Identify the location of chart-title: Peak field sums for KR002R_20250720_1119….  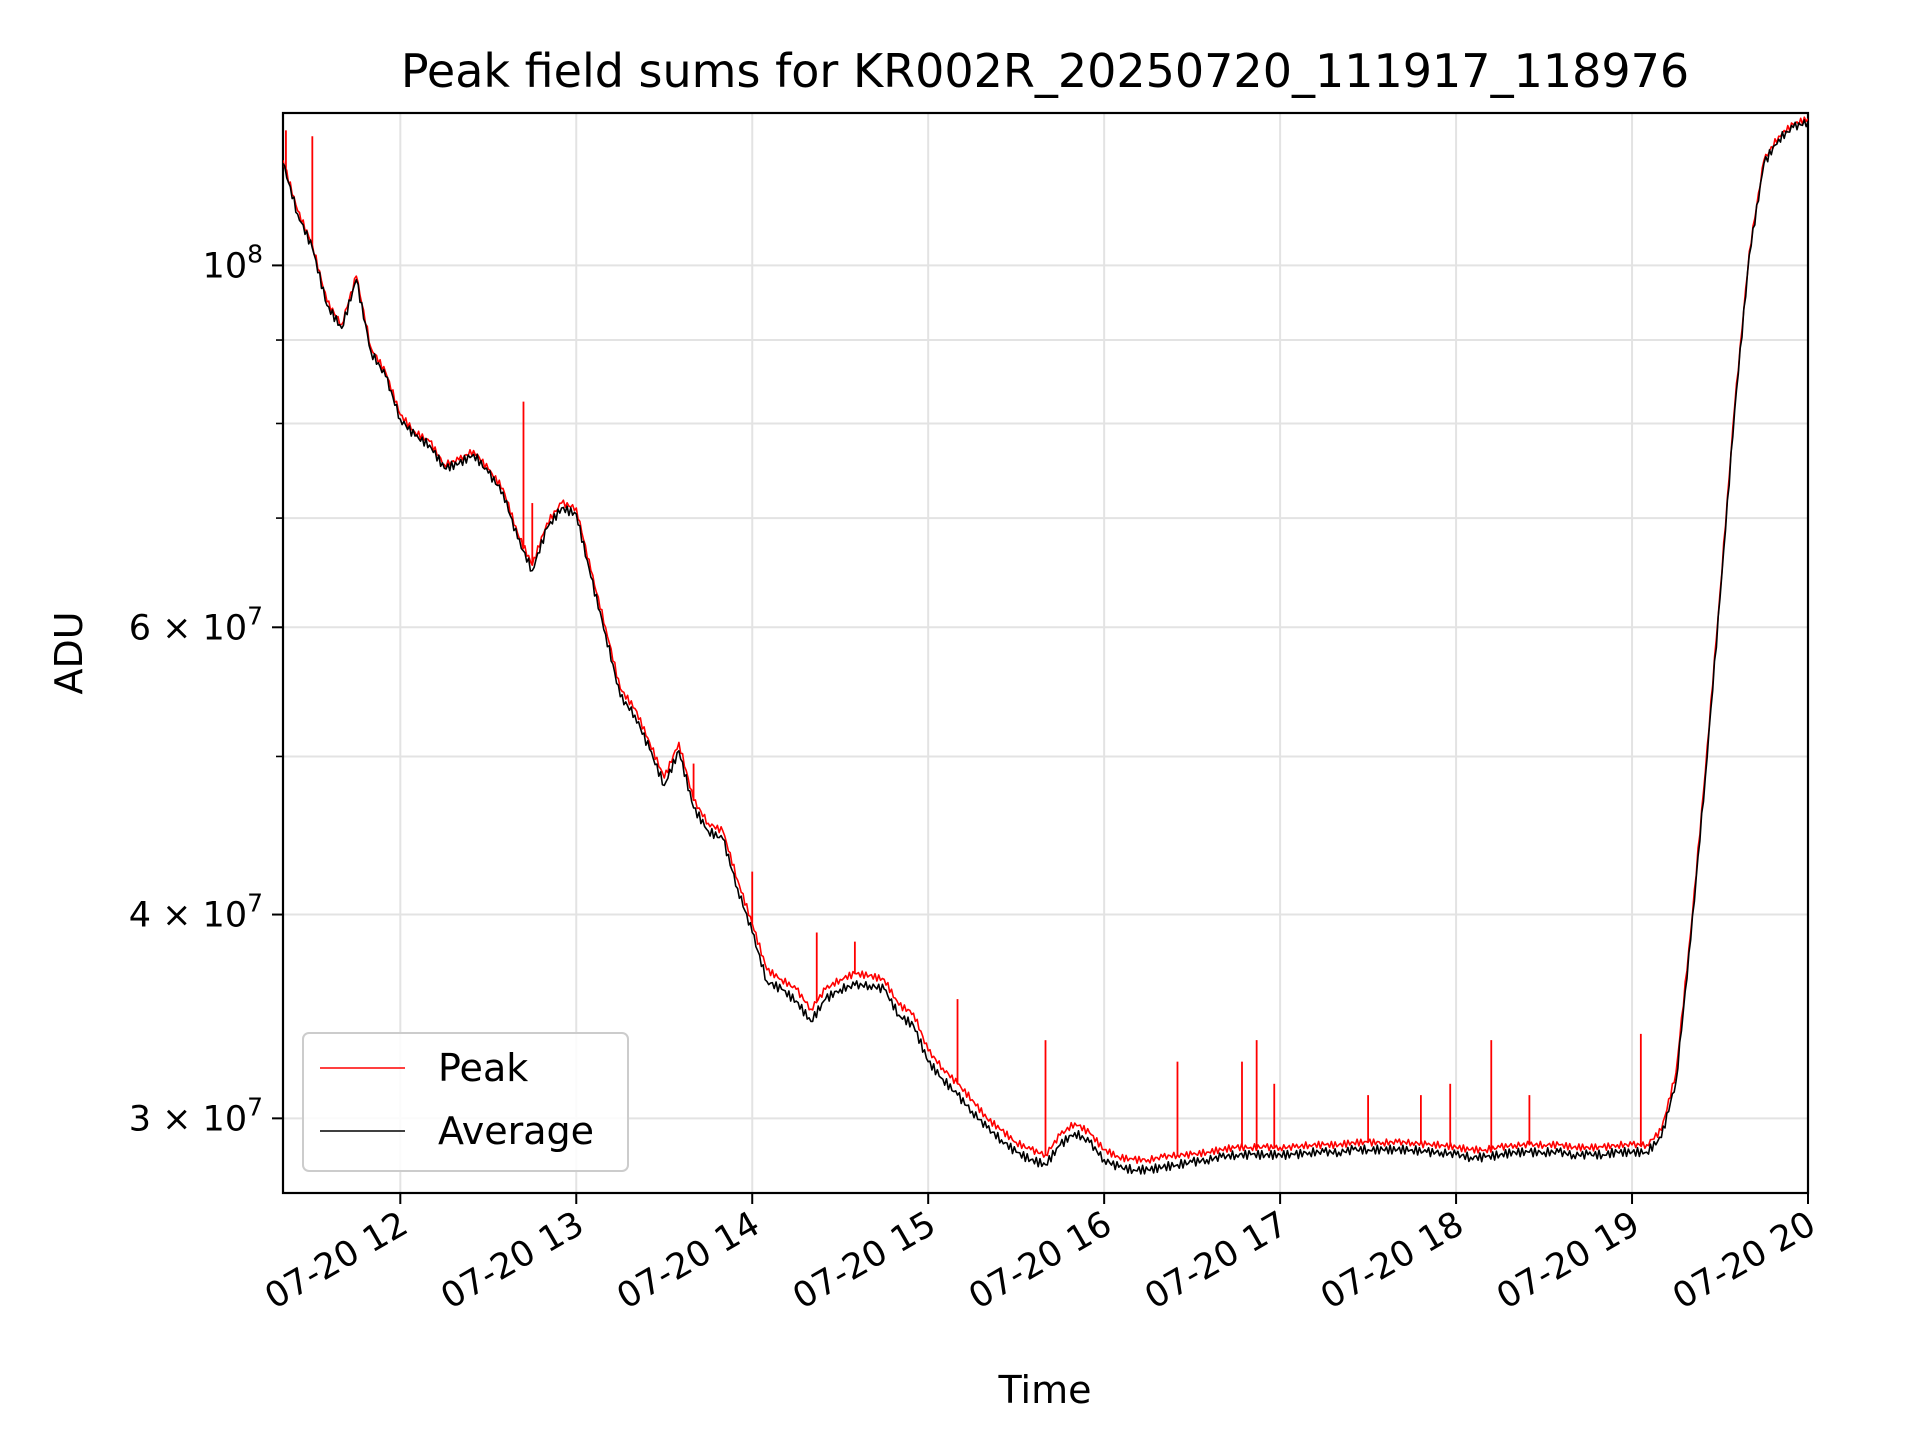
(1045, 71).